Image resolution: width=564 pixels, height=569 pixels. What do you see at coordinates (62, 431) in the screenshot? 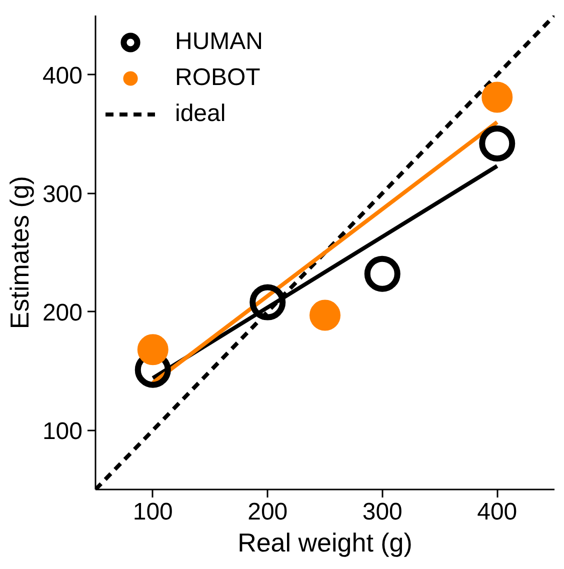
I see `y-tick-label: 100` at bounding box center [62, 431].